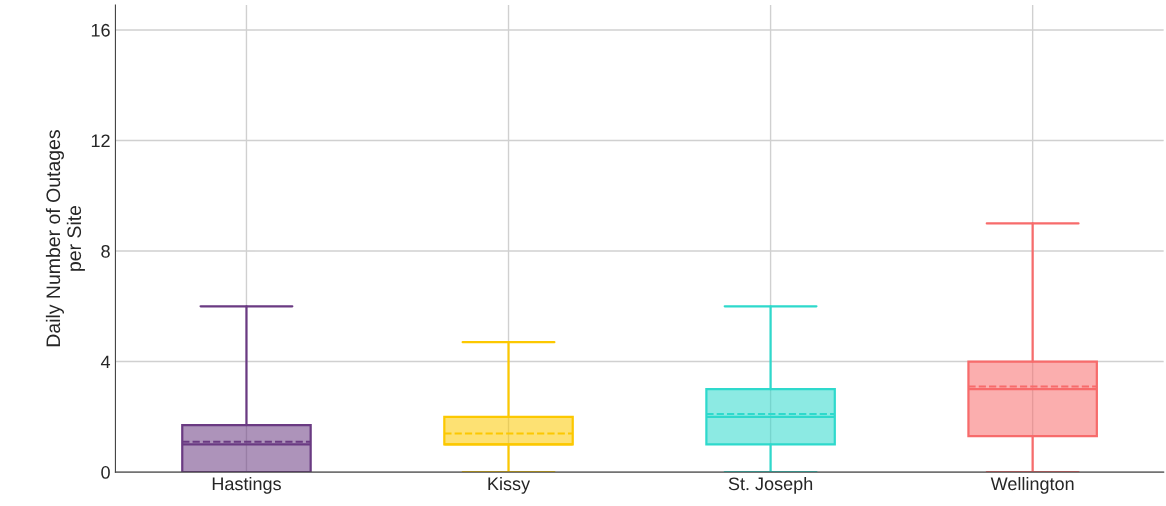  Describe the element at coordinates (105, 251) in the screenshot. I see `y-tick-label: 8` at that location.